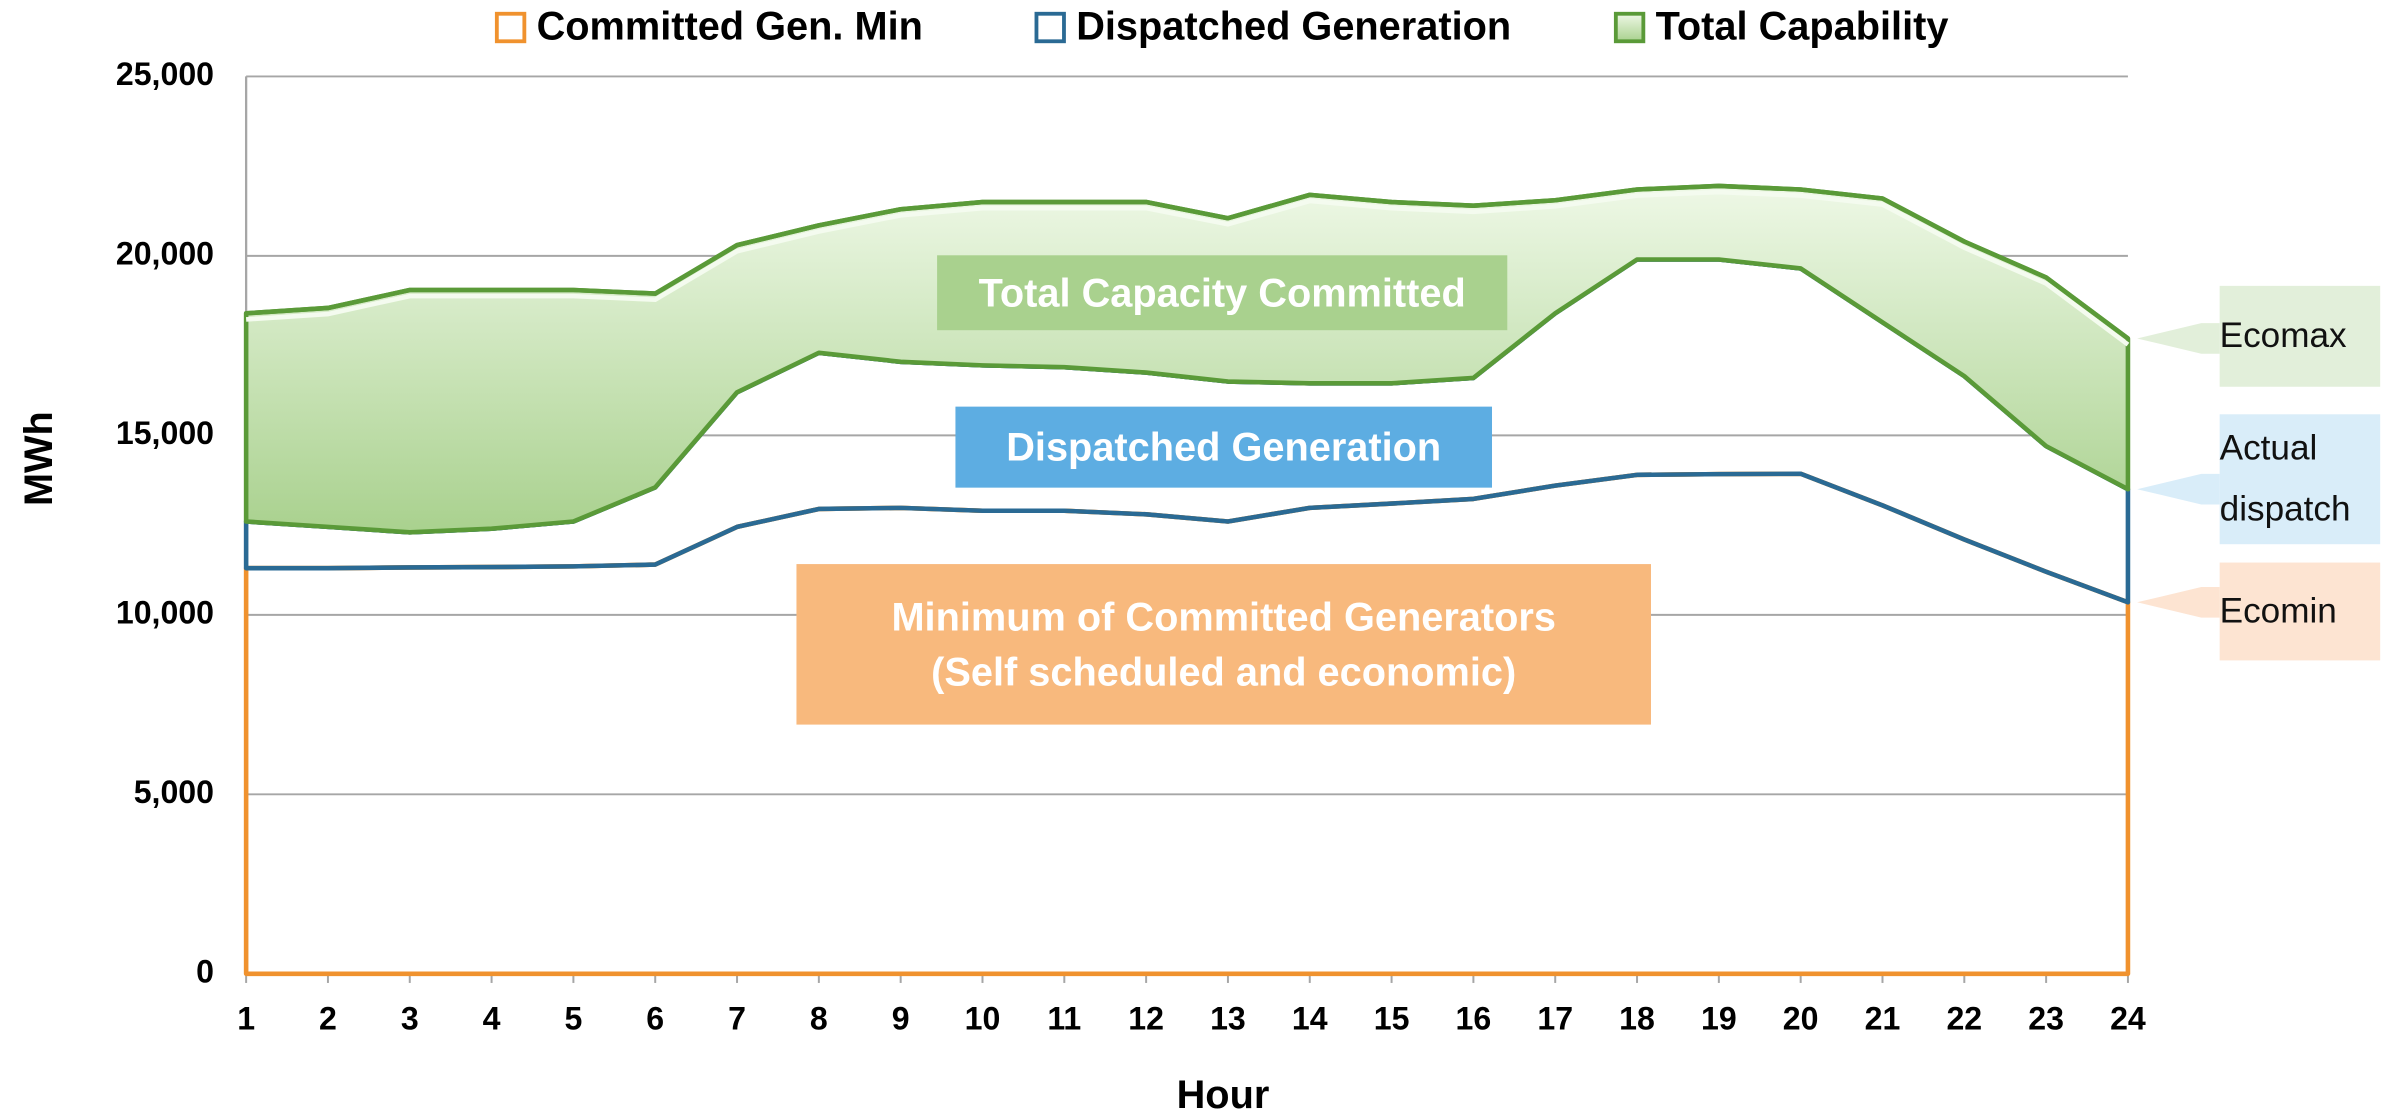  I want to click on area-highlight, so click(1187, 268).